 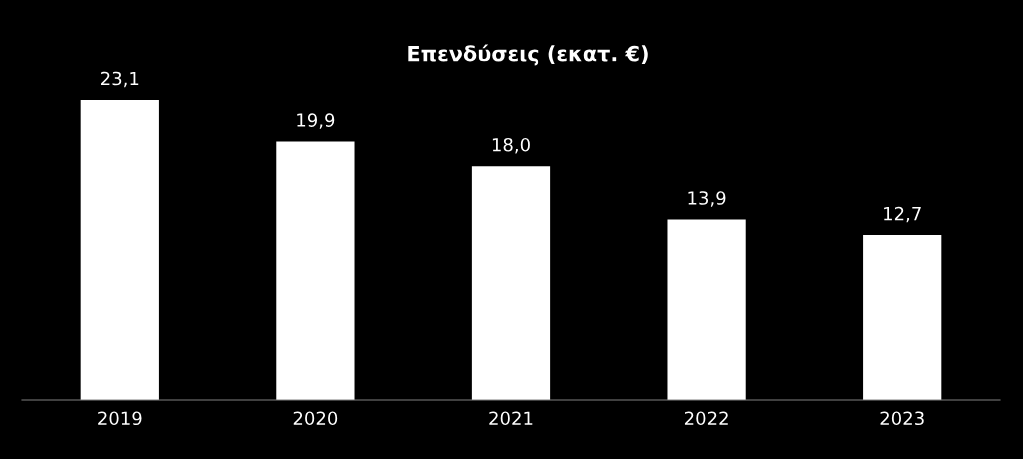 What do you see at coordinates (706, 418) in the screenshot?
I see `x-tick-label: 2022` at bounding box center [706, 418].